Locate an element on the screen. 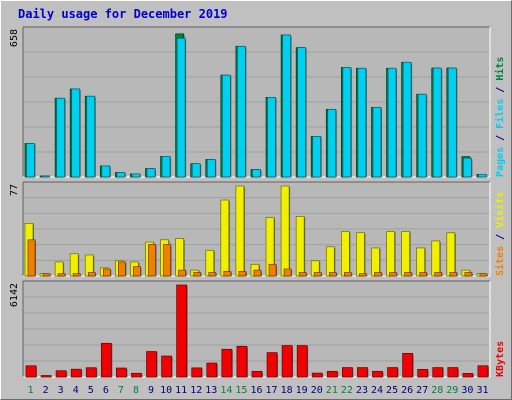 This screenshot has height=400, width=512. x-tick-label: 8 is located at coordinates (136, 390).